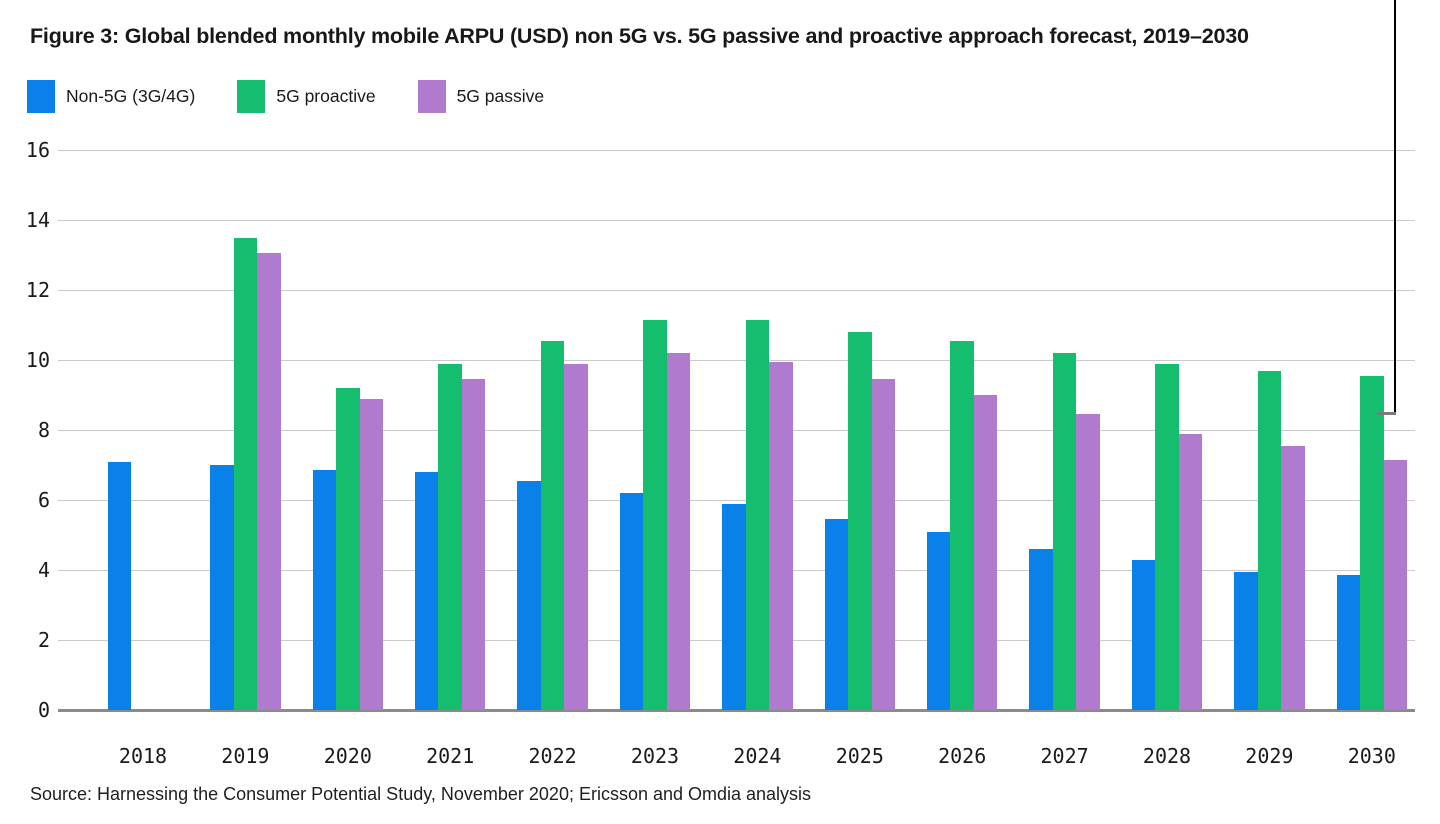 Image resolution: width=1440 pixels, height=824 pixels. I want to click on bar-5g-passive-2020, so click(371, 554).